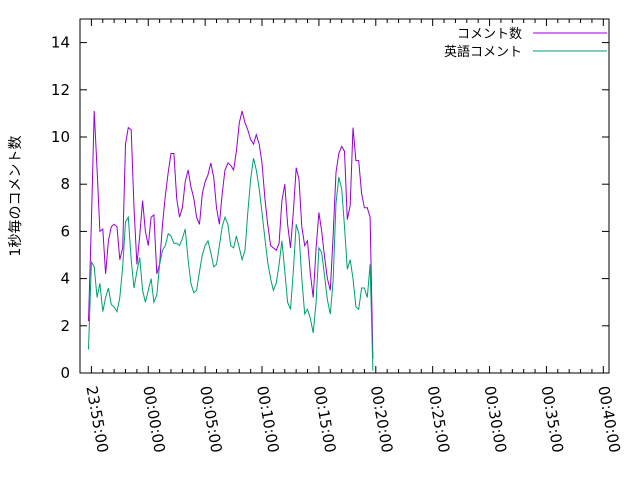 The height and width of the screenshot is (480, 640). What do you see at coordinates (551, 419) in the screenshot?
I see `x-tick-label: 00:35:00` at bounding box center [551, 419].